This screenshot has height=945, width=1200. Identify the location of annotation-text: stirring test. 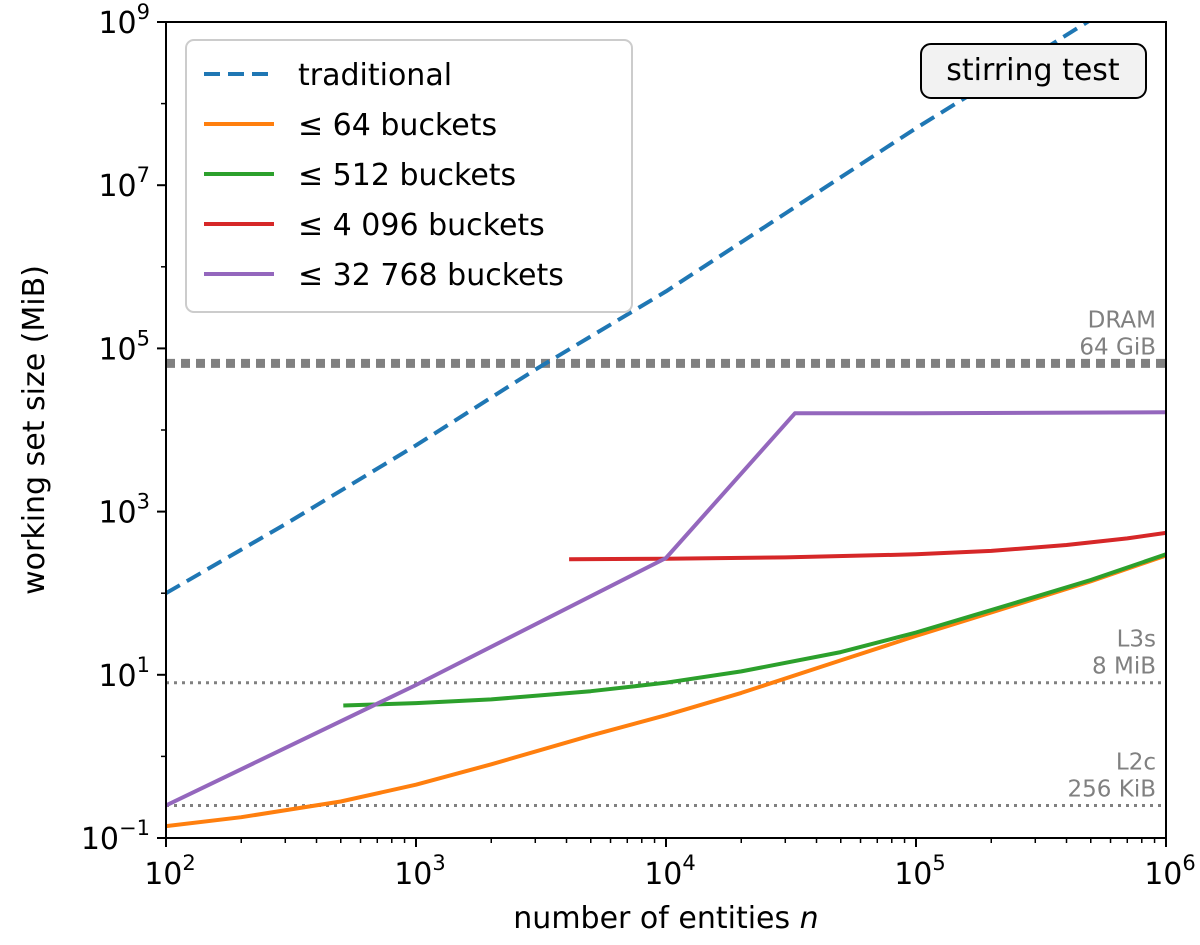
(1033, 70).